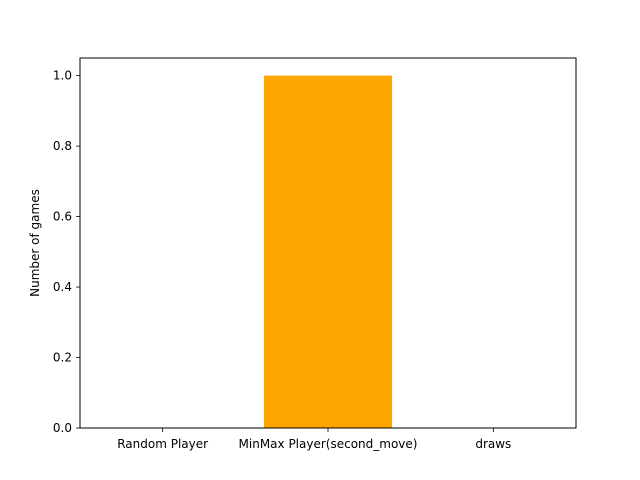  I want to click on y-axis-label: Number of games, so click(35, 243).